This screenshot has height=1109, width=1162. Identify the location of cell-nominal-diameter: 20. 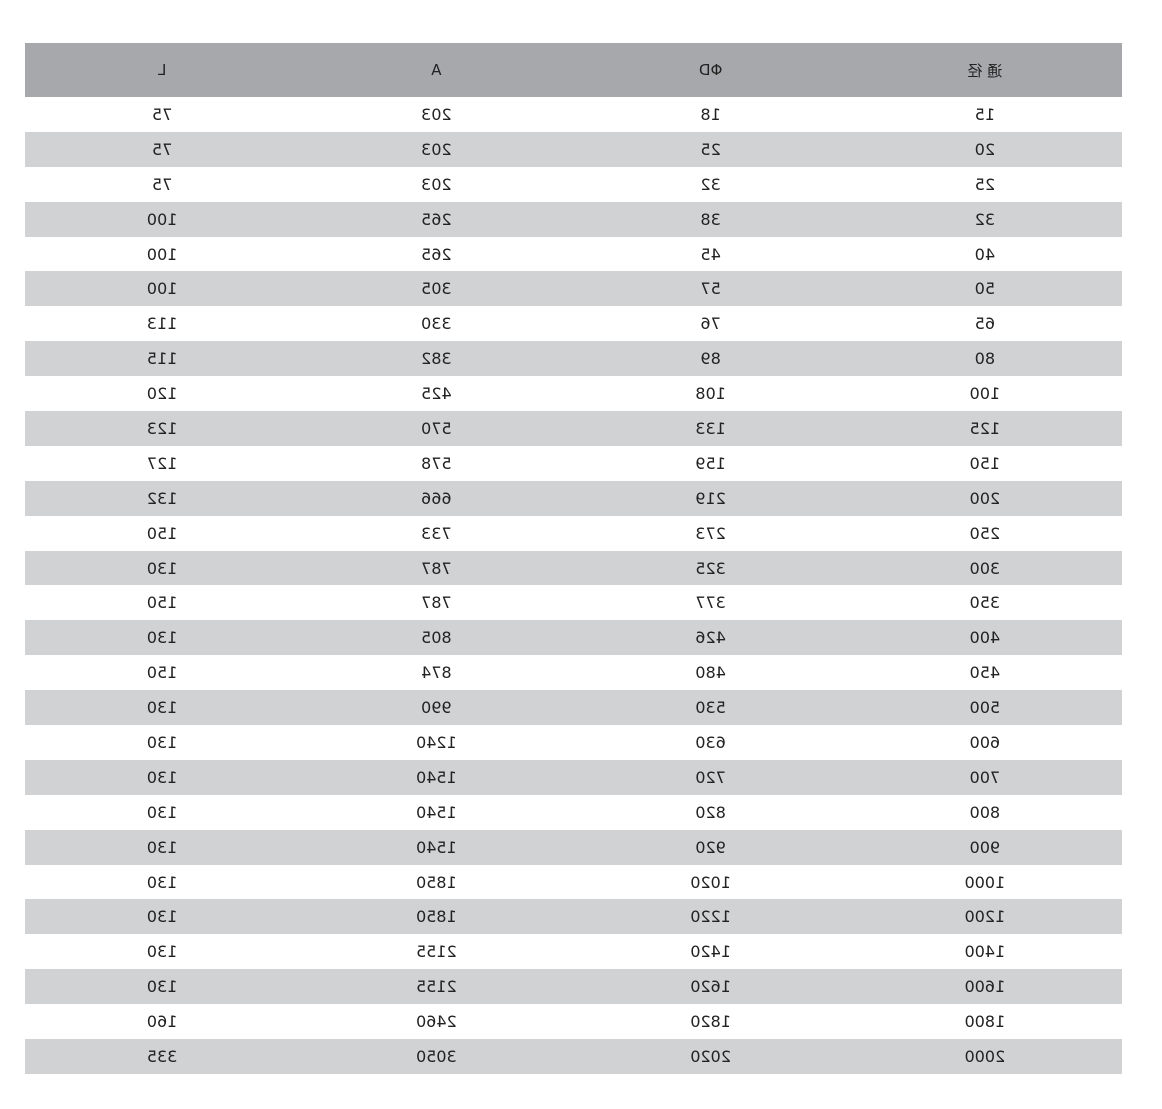
(984, 149).